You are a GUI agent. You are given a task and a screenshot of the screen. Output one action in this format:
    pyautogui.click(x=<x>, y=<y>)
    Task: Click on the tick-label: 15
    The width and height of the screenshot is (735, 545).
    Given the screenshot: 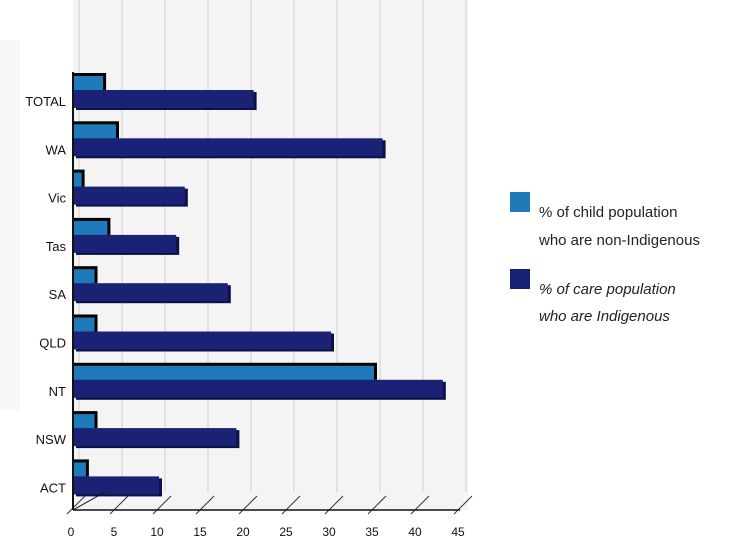 What is the action you would take?
    pyautogui.click(x=200, y=532)
    